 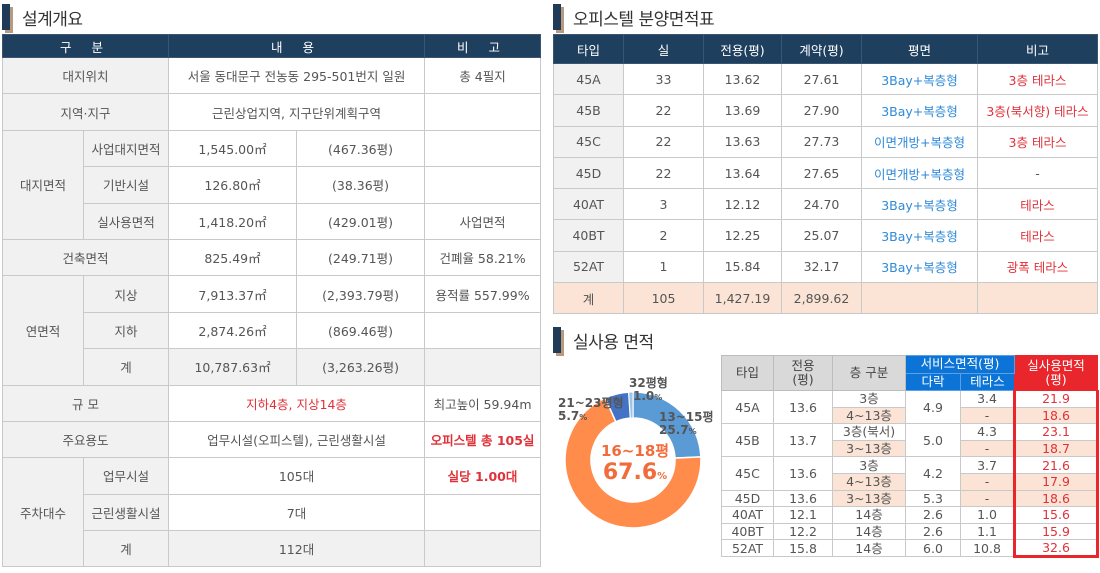 What do you see at coordinates (933, 407) in the screenshot?
I see `cell-attic: 4.9` at bounding box center [933, 407].